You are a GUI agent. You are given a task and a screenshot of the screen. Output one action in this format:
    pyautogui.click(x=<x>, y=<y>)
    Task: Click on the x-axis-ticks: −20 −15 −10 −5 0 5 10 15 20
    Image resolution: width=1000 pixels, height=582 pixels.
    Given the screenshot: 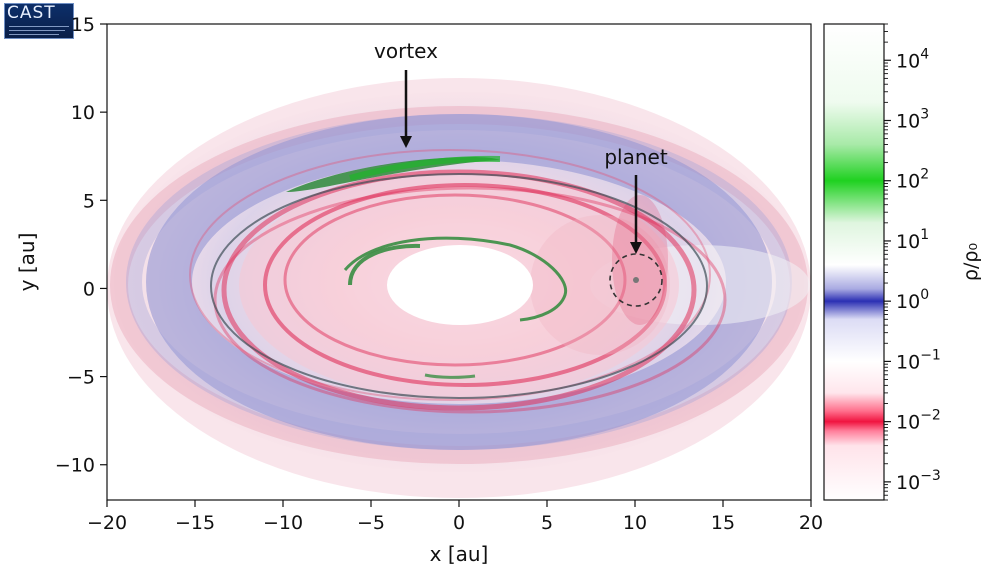 What is the action you would take?
    pyautogui.click(x=455, y=517)
    